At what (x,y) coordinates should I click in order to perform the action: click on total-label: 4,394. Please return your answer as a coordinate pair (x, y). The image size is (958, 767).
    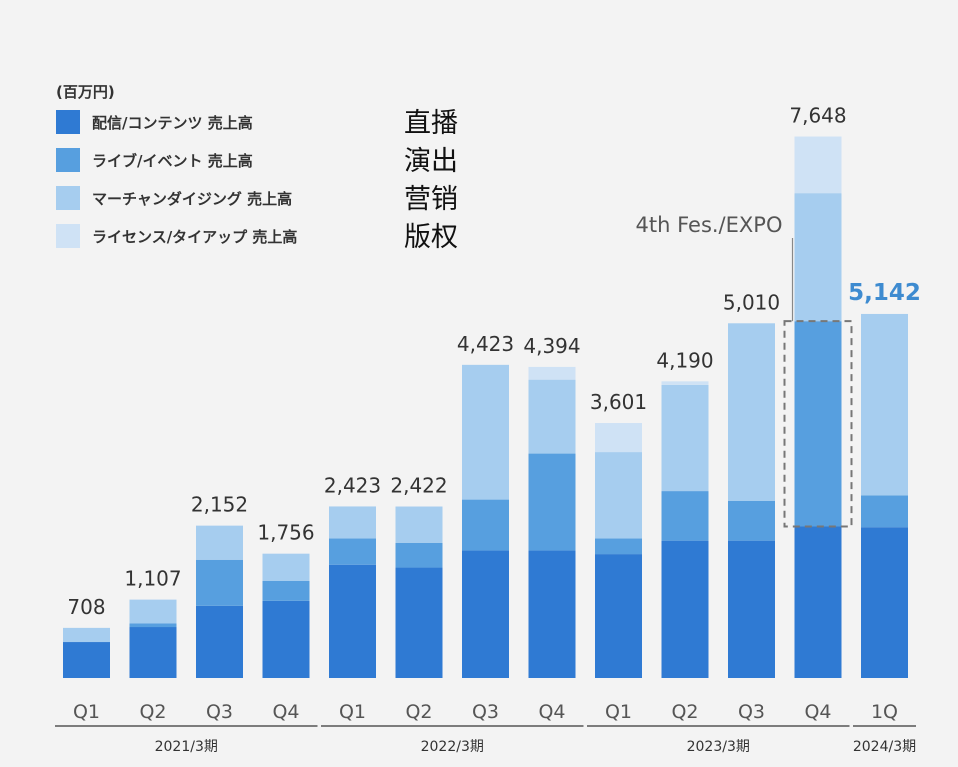
    Looking at the image, I should click on (551, 346).